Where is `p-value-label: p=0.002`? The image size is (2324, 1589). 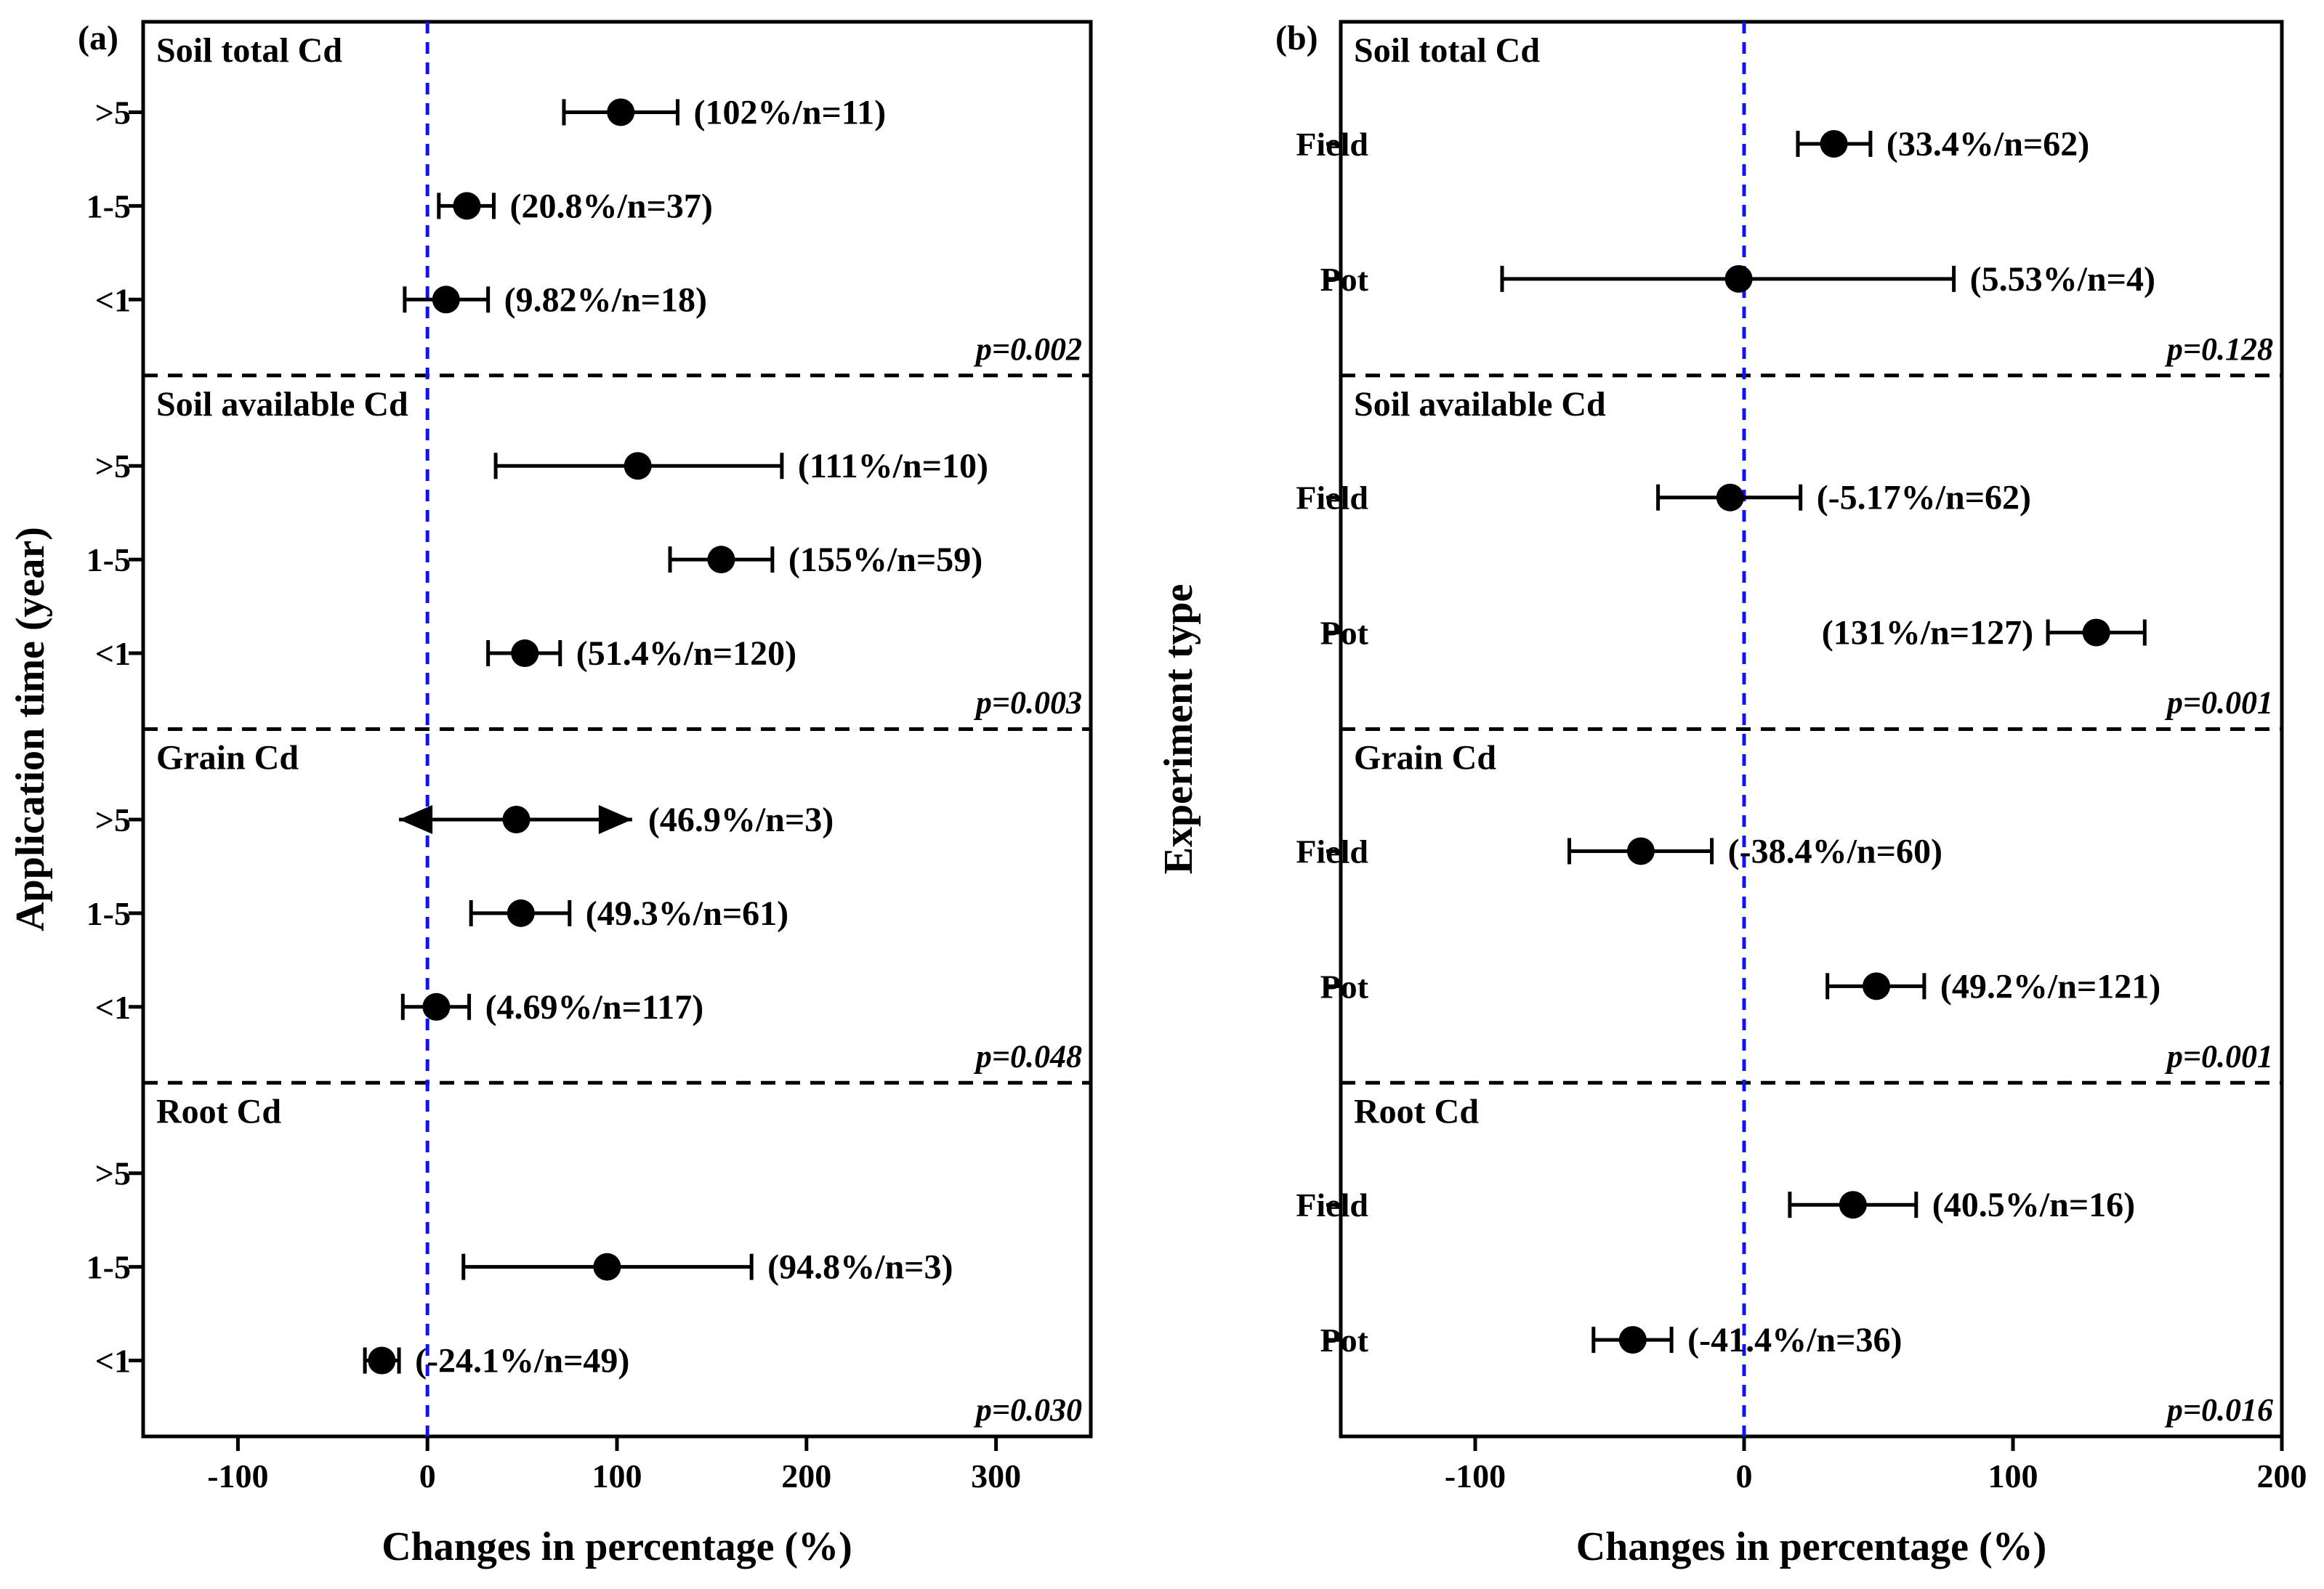 p-value-label: p=0.002 is located at coordinates (1027, 349).